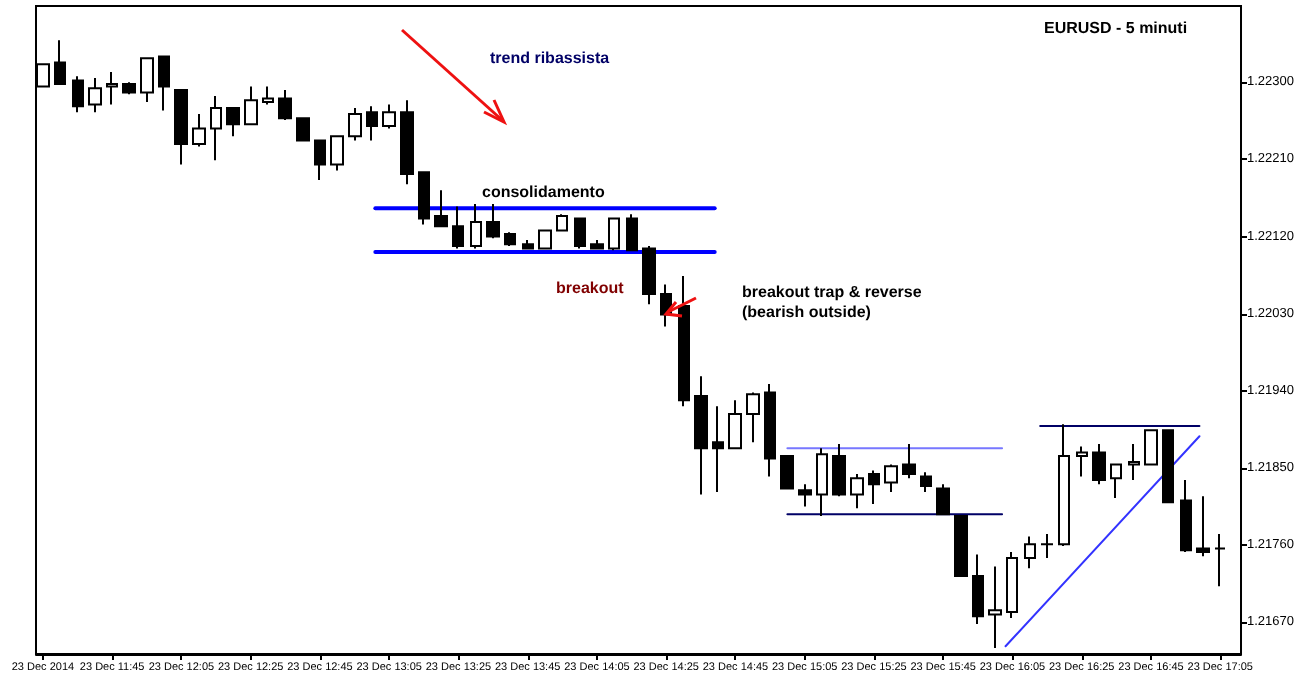 This screenshot has width=1300, height=686. I want to click on annotation: breakout, so click(590, 288).